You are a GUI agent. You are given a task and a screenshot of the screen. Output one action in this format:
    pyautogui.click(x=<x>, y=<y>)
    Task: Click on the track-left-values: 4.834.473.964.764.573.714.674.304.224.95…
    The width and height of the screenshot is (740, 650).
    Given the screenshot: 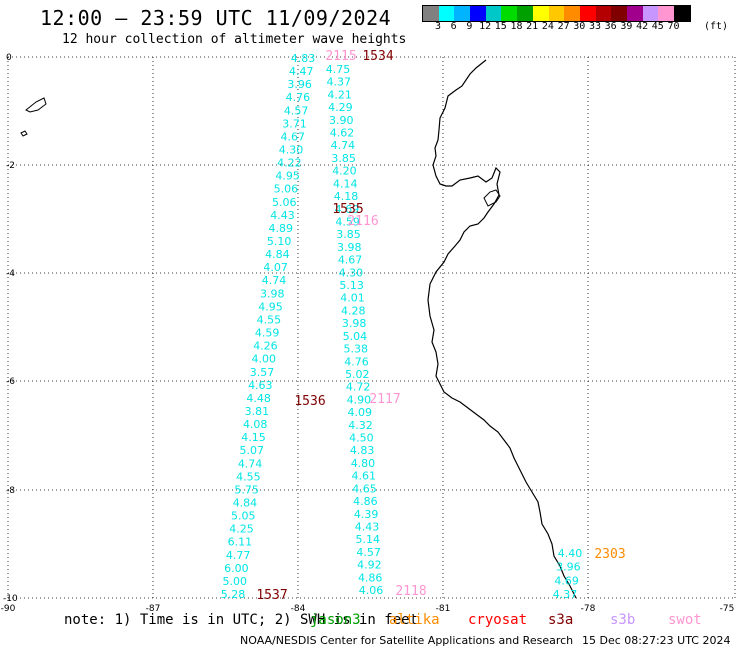 What is the action you would take?
    pyautogui.click(x=268, y=326)
    